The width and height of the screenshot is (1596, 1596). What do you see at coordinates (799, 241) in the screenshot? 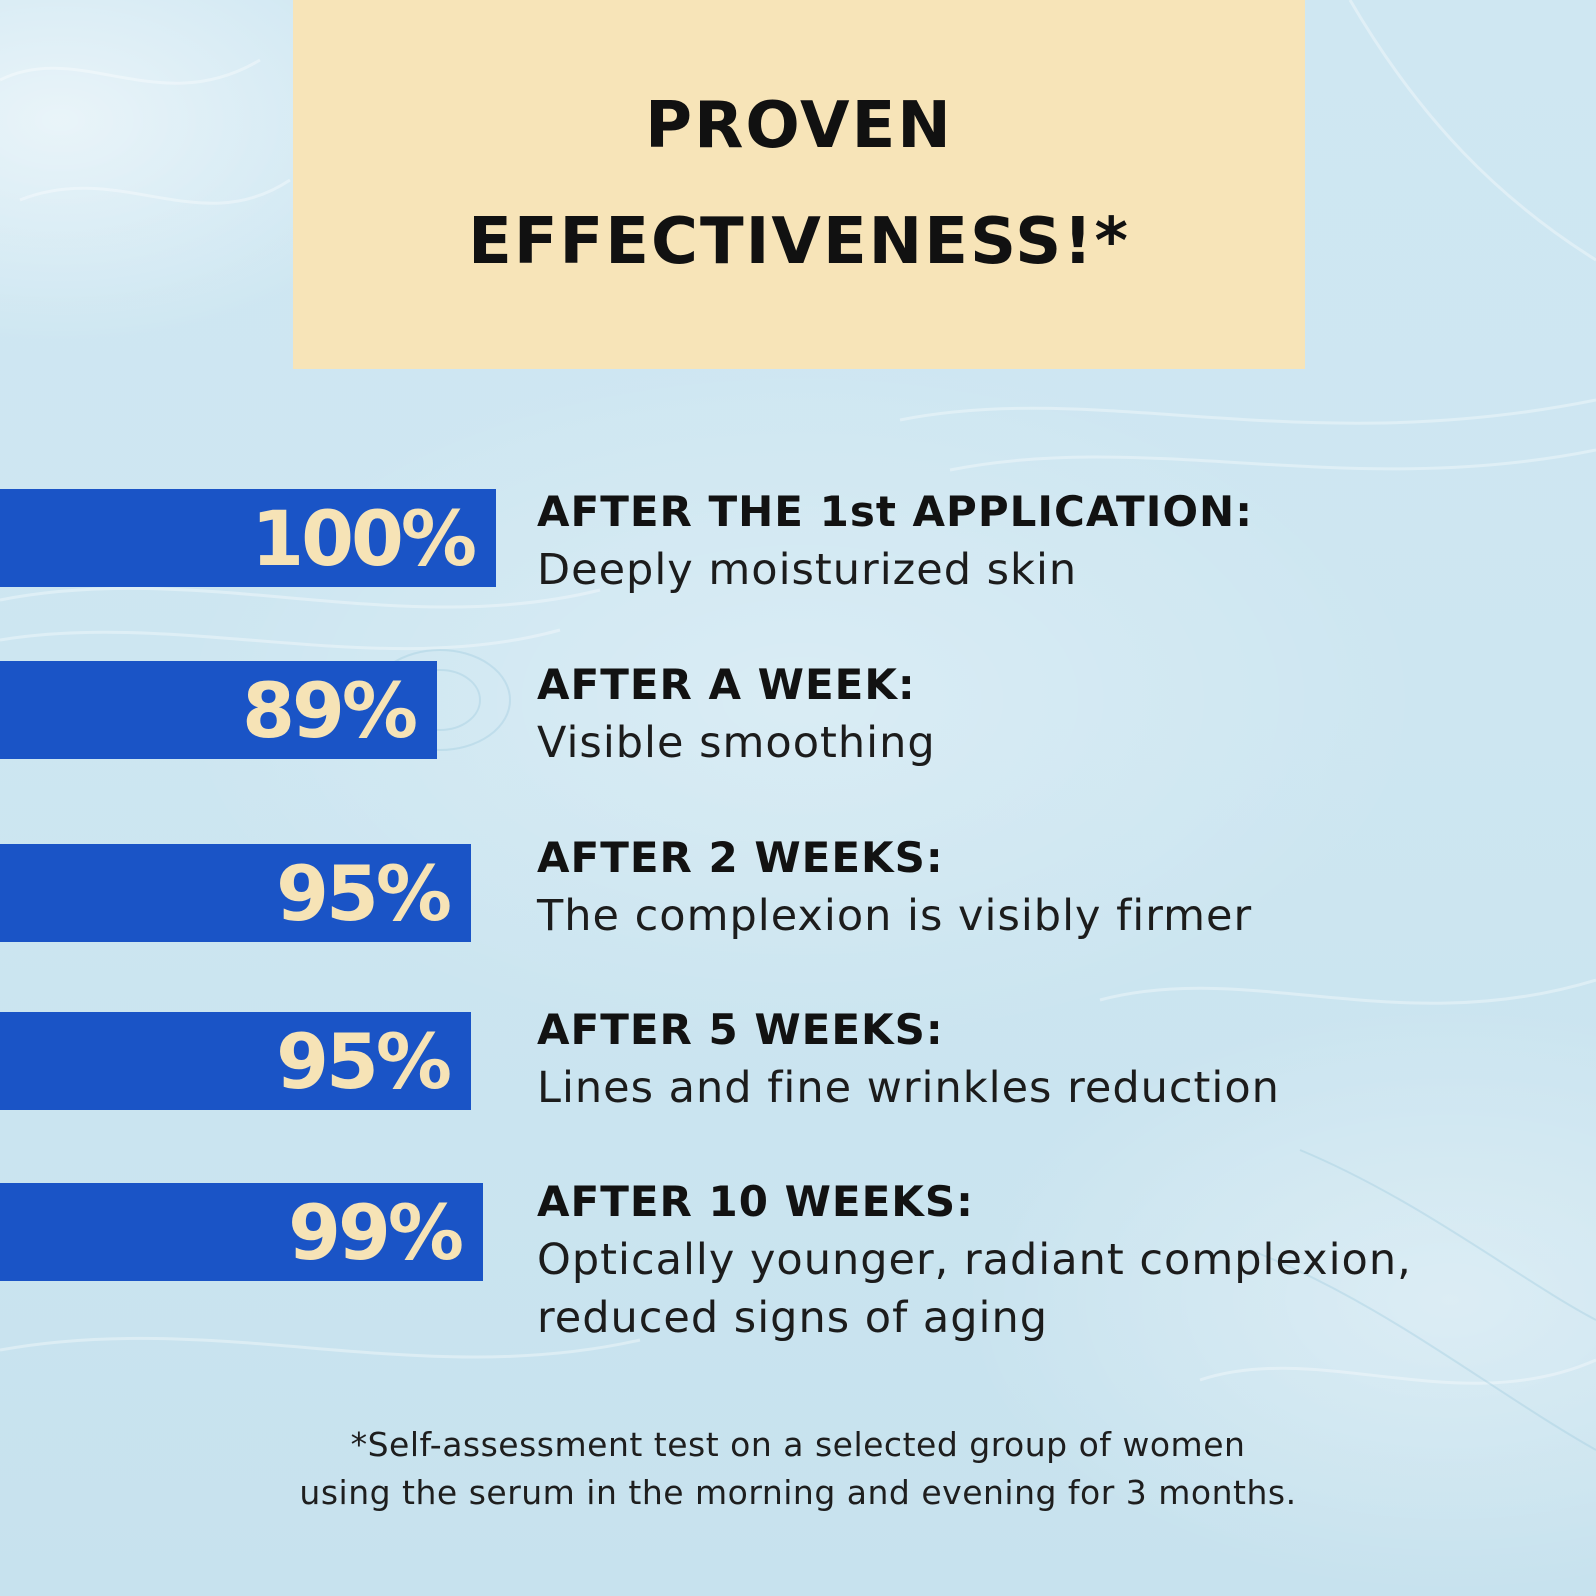
I see `page-title-line-2: EFFECTIVENESS!*` at bounding box center [799, 241].